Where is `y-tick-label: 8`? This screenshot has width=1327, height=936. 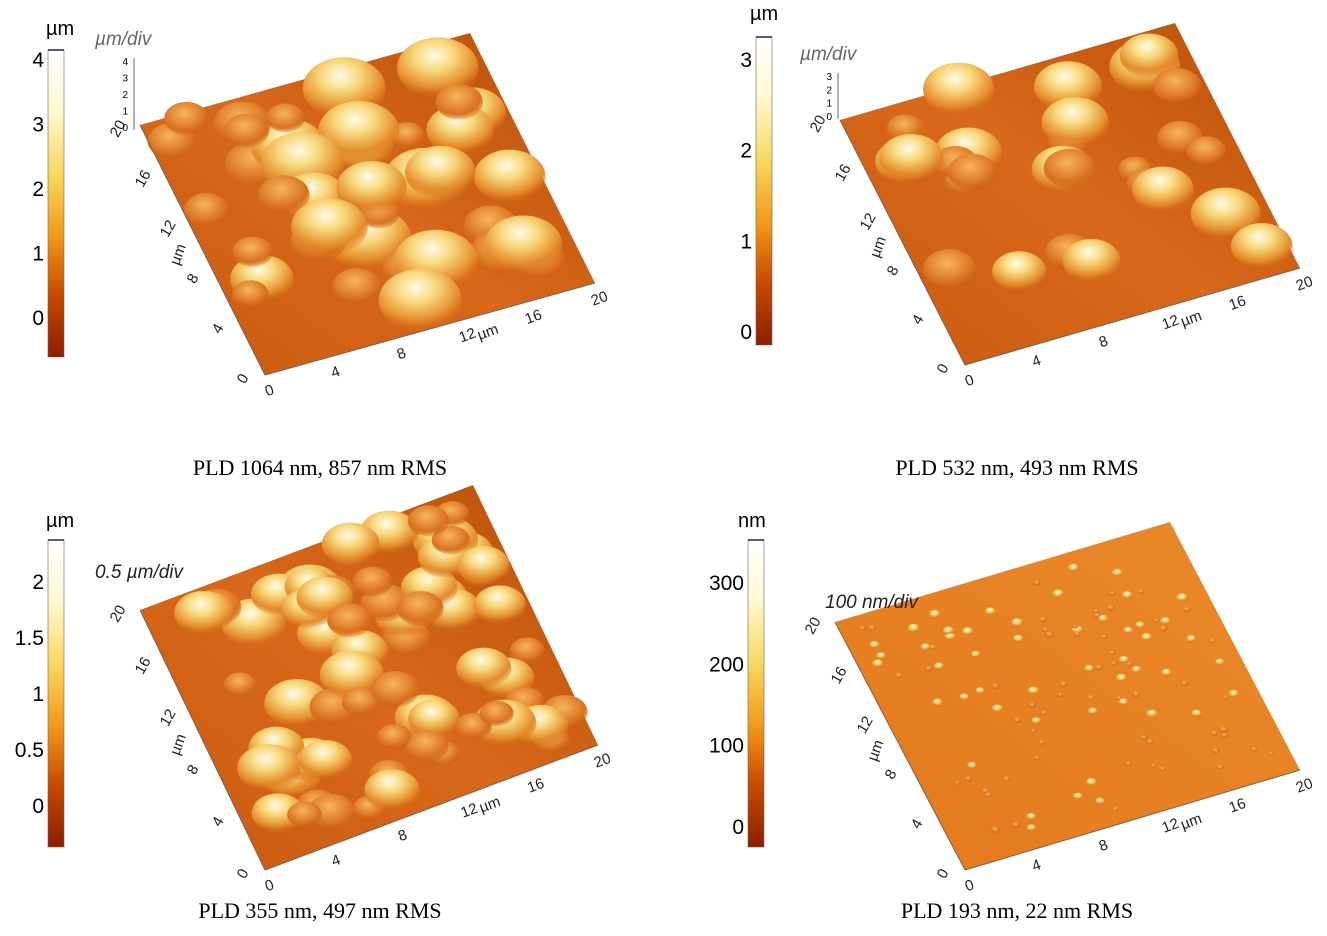
y-tick-label: 8 is located at coordinates (193, 279).